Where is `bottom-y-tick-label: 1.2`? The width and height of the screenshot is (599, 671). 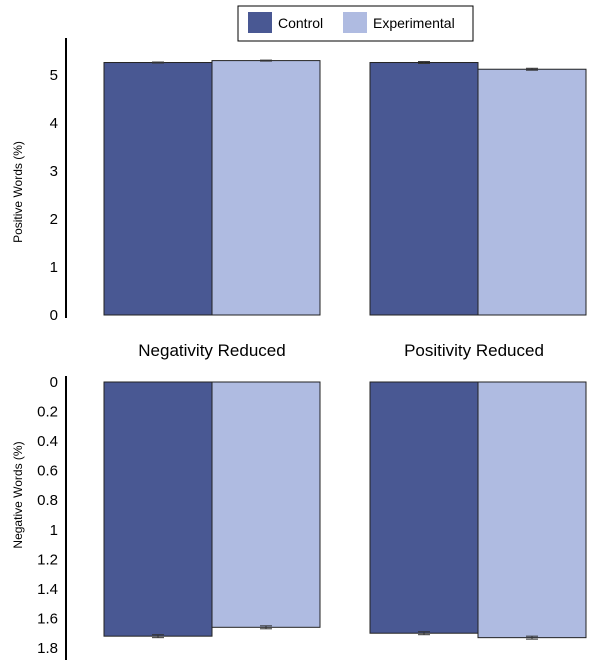 bottom-y-tick-label: 1.2 is located at coordinates (47, 559).